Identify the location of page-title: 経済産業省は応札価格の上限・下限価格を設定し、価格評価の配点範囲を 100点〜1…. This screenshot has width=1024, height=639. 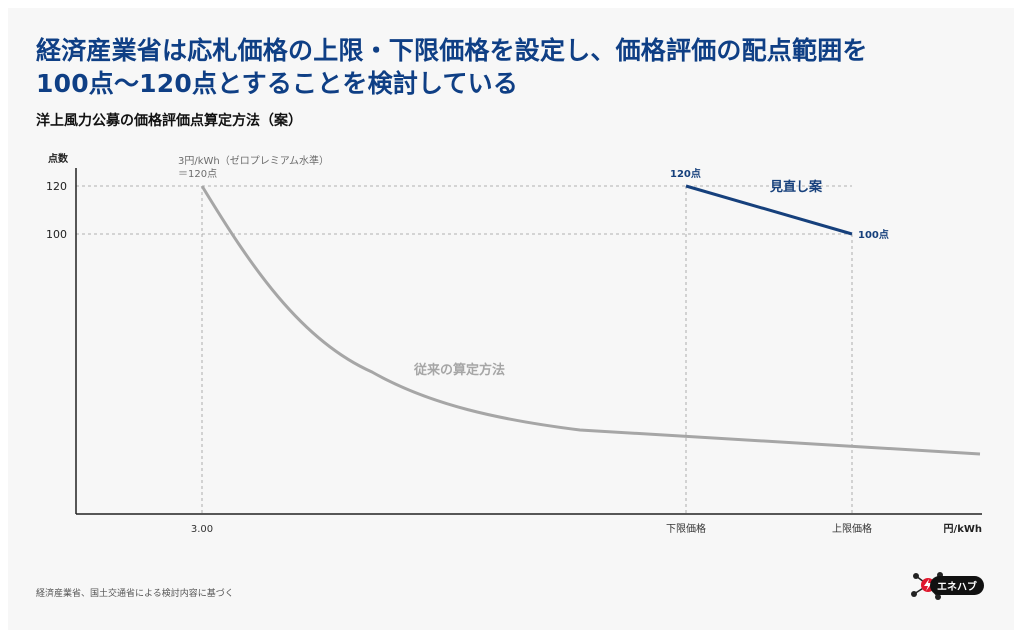
(511, 67).